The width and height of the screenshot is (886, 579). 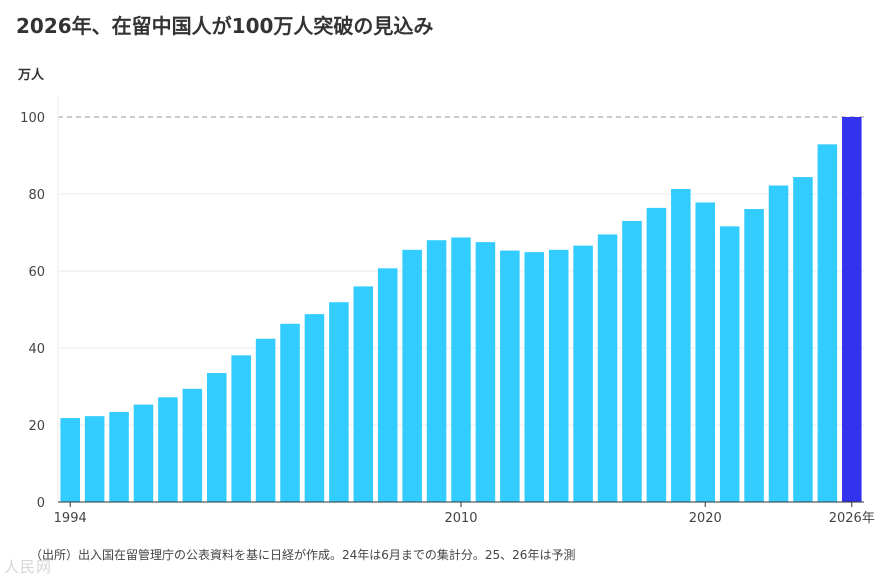 What do you see at coordinates (387, 385) in the screenshot?
I see `bar-2007` at bounding box center [387, 385].